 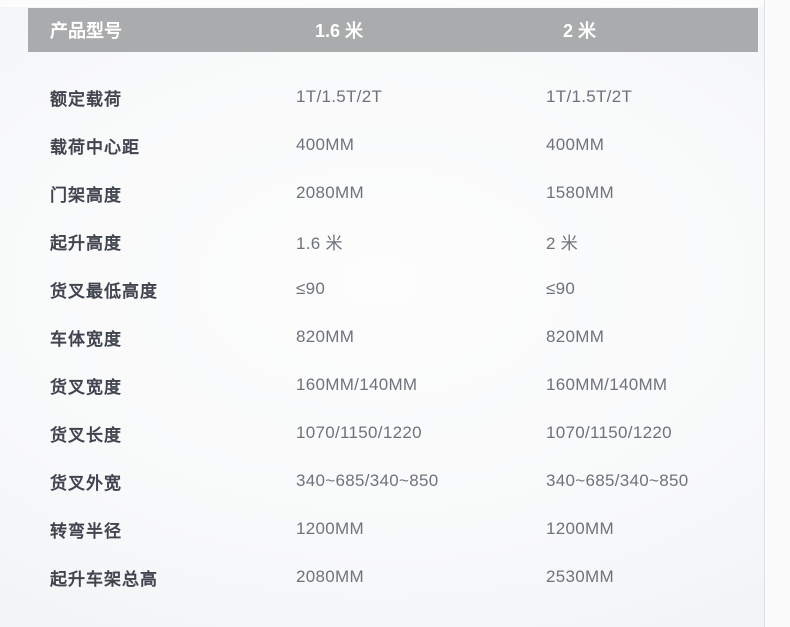 I want to click on row-value-2m: 160MM/140MM, so click(x=607, y=384).